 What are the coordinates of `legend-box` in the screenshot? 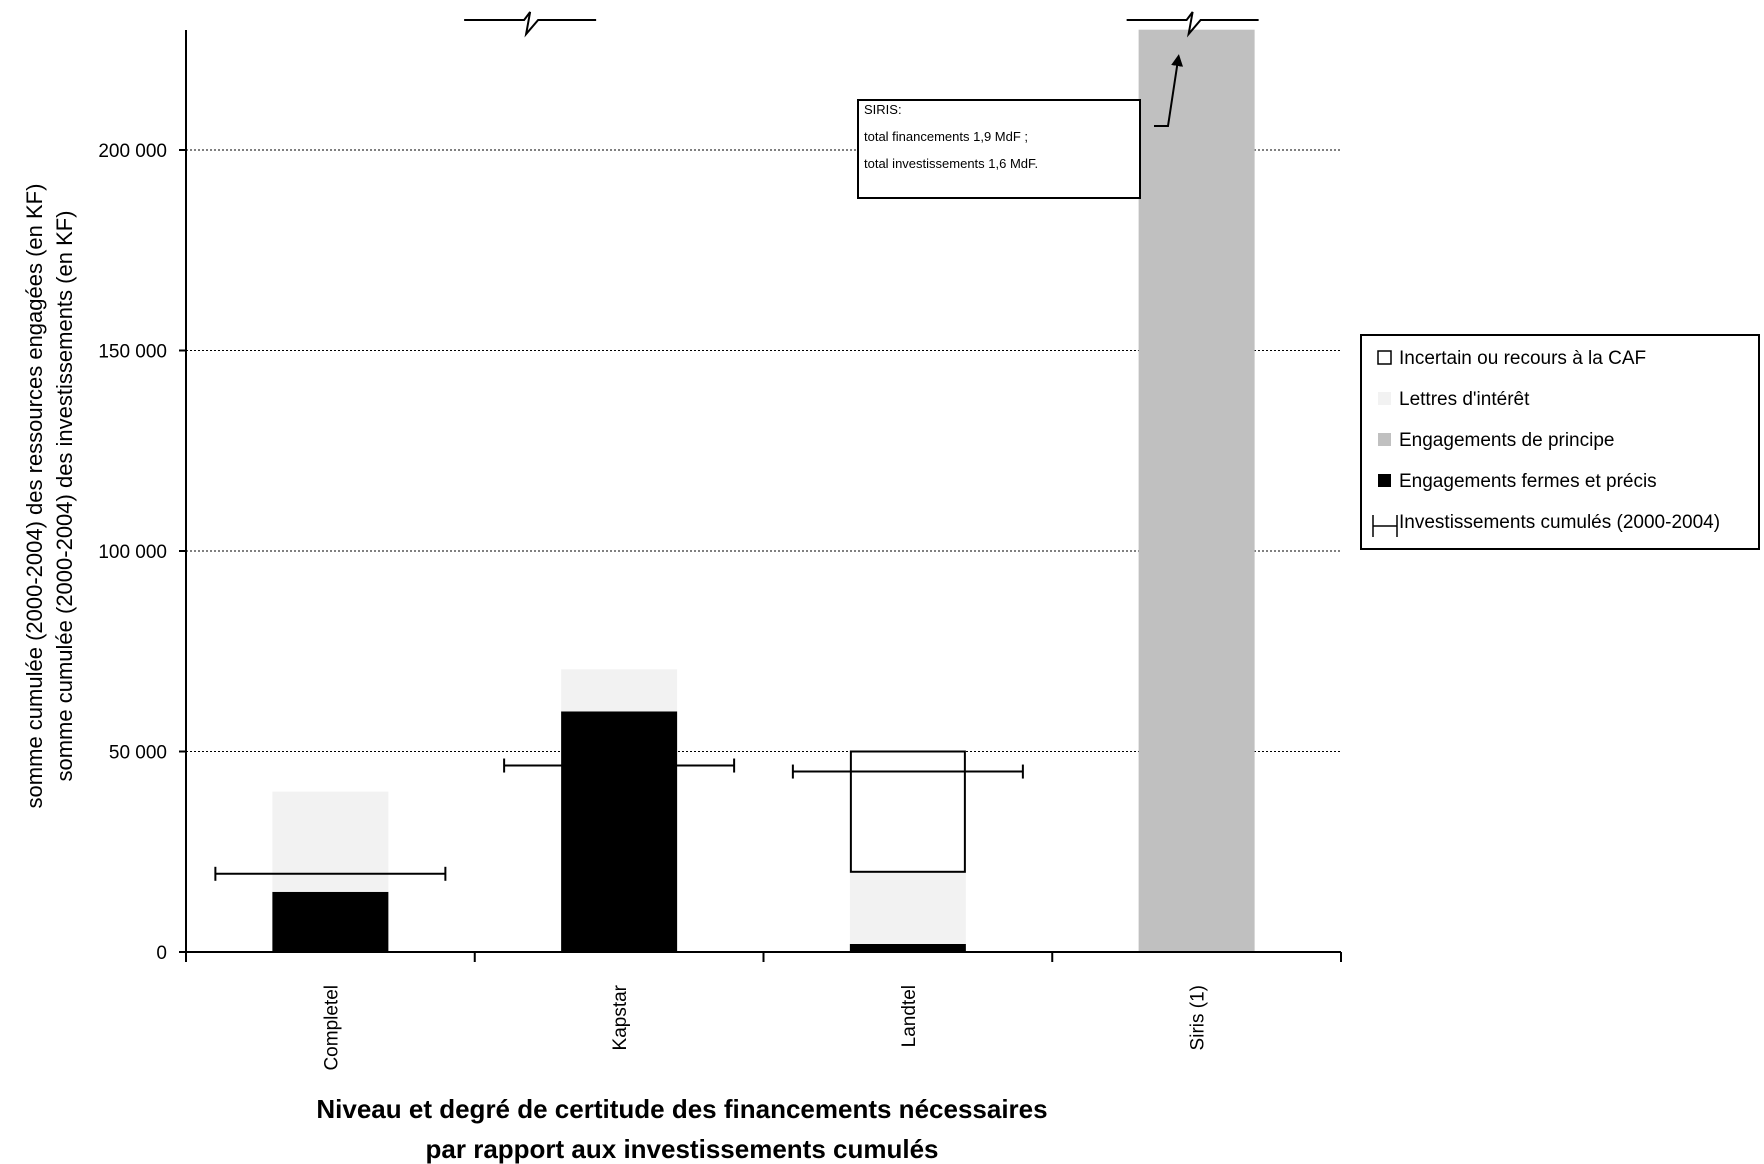 It's located at (1560, 442).